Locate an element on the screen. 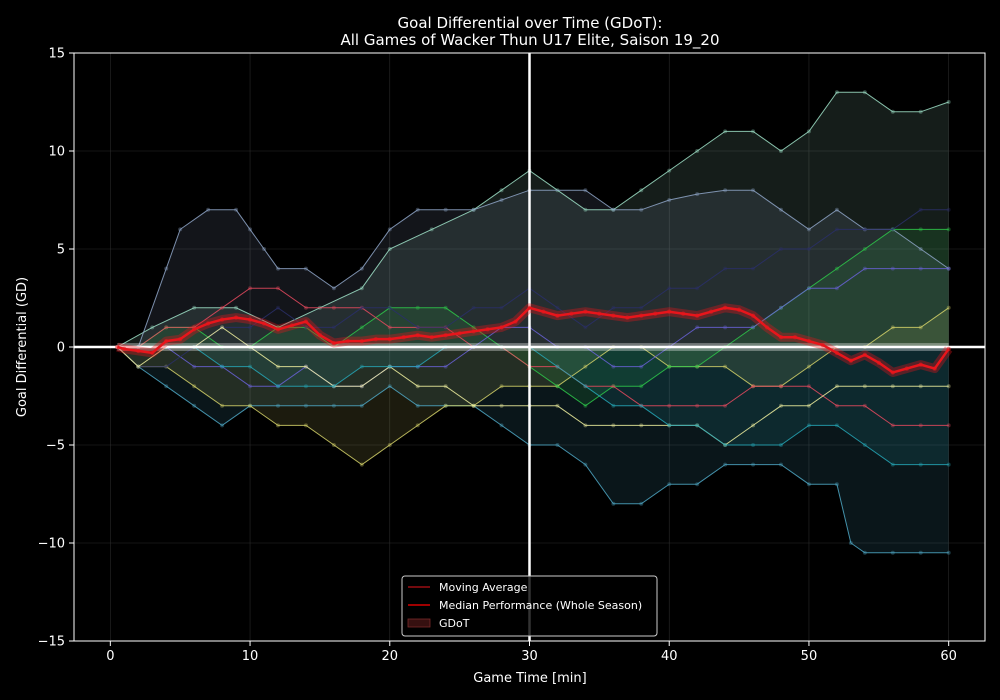 This screenshot has width=1000, height=700. x-axis-ticks: 0 10 20 30 40 50 60 is located at coordinates (531, 652).